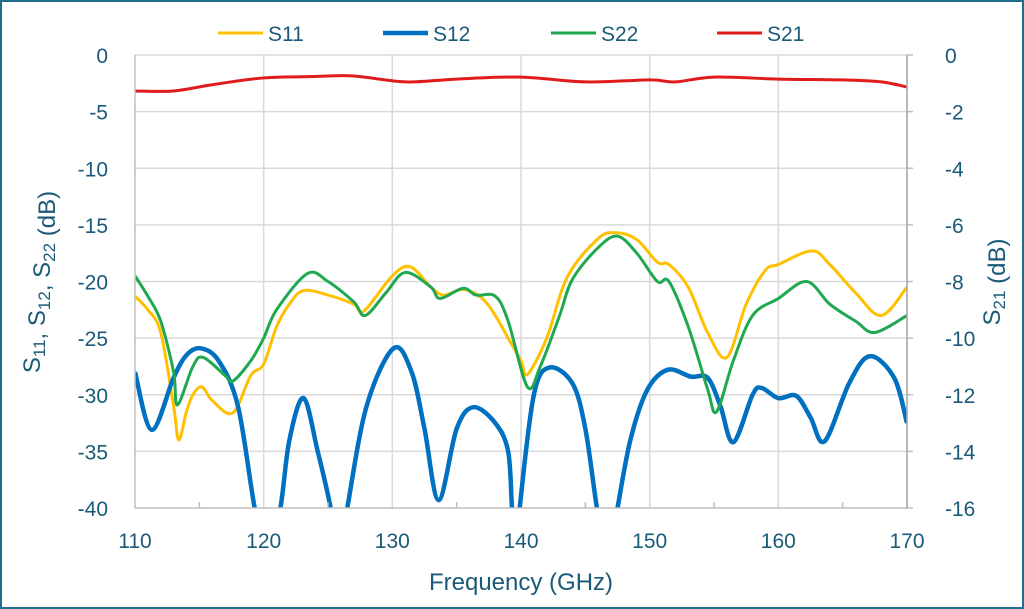  Describe the element at coordinates (93, 452) in the screenshot. I see `y-tick-label: -35` at that location.